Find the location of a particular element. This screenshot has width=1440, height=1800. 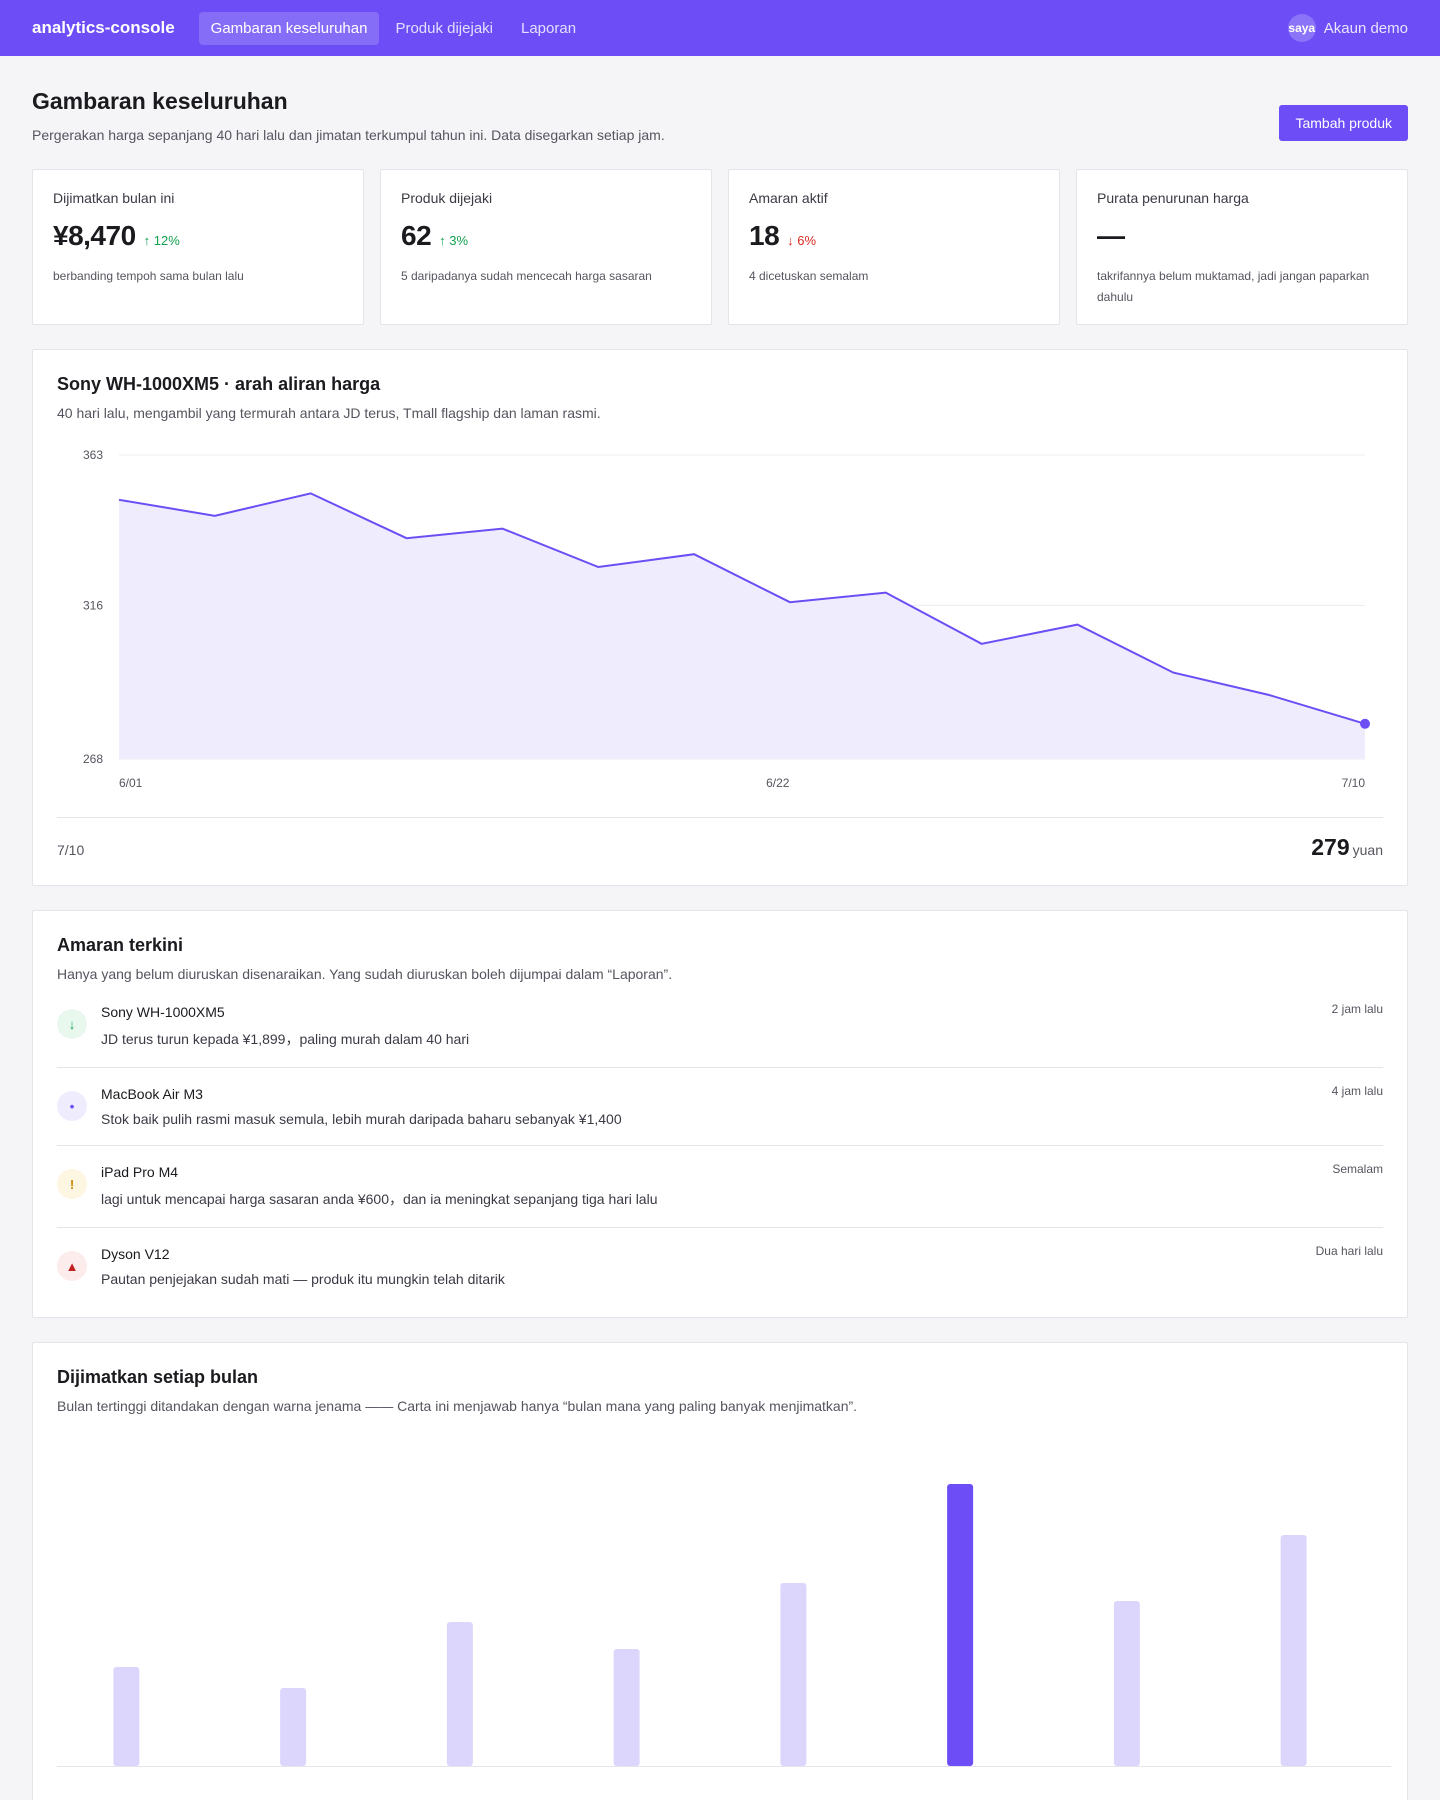

alert-timestamp: Semalam is located at coordinates (1357, 1169).